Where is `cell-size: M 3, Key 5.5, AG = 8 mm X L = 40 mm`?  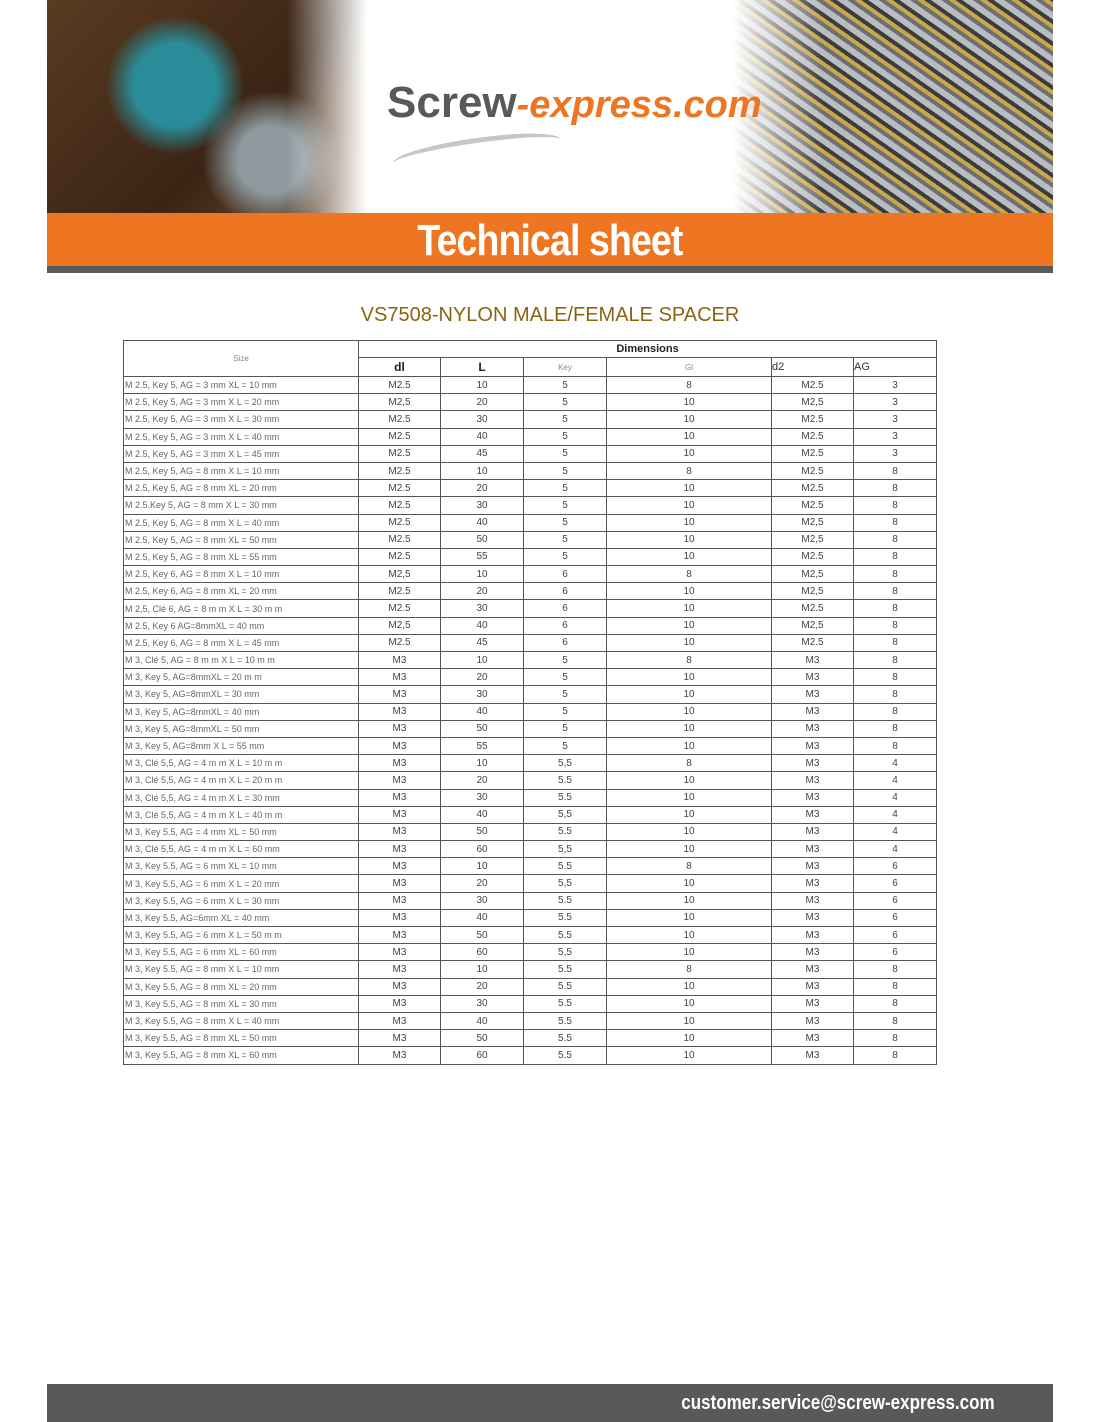
cell-size: M 3, Key 5.5, AG = 8 mm X L = 40 mm is located at coordinates (241, 1021).